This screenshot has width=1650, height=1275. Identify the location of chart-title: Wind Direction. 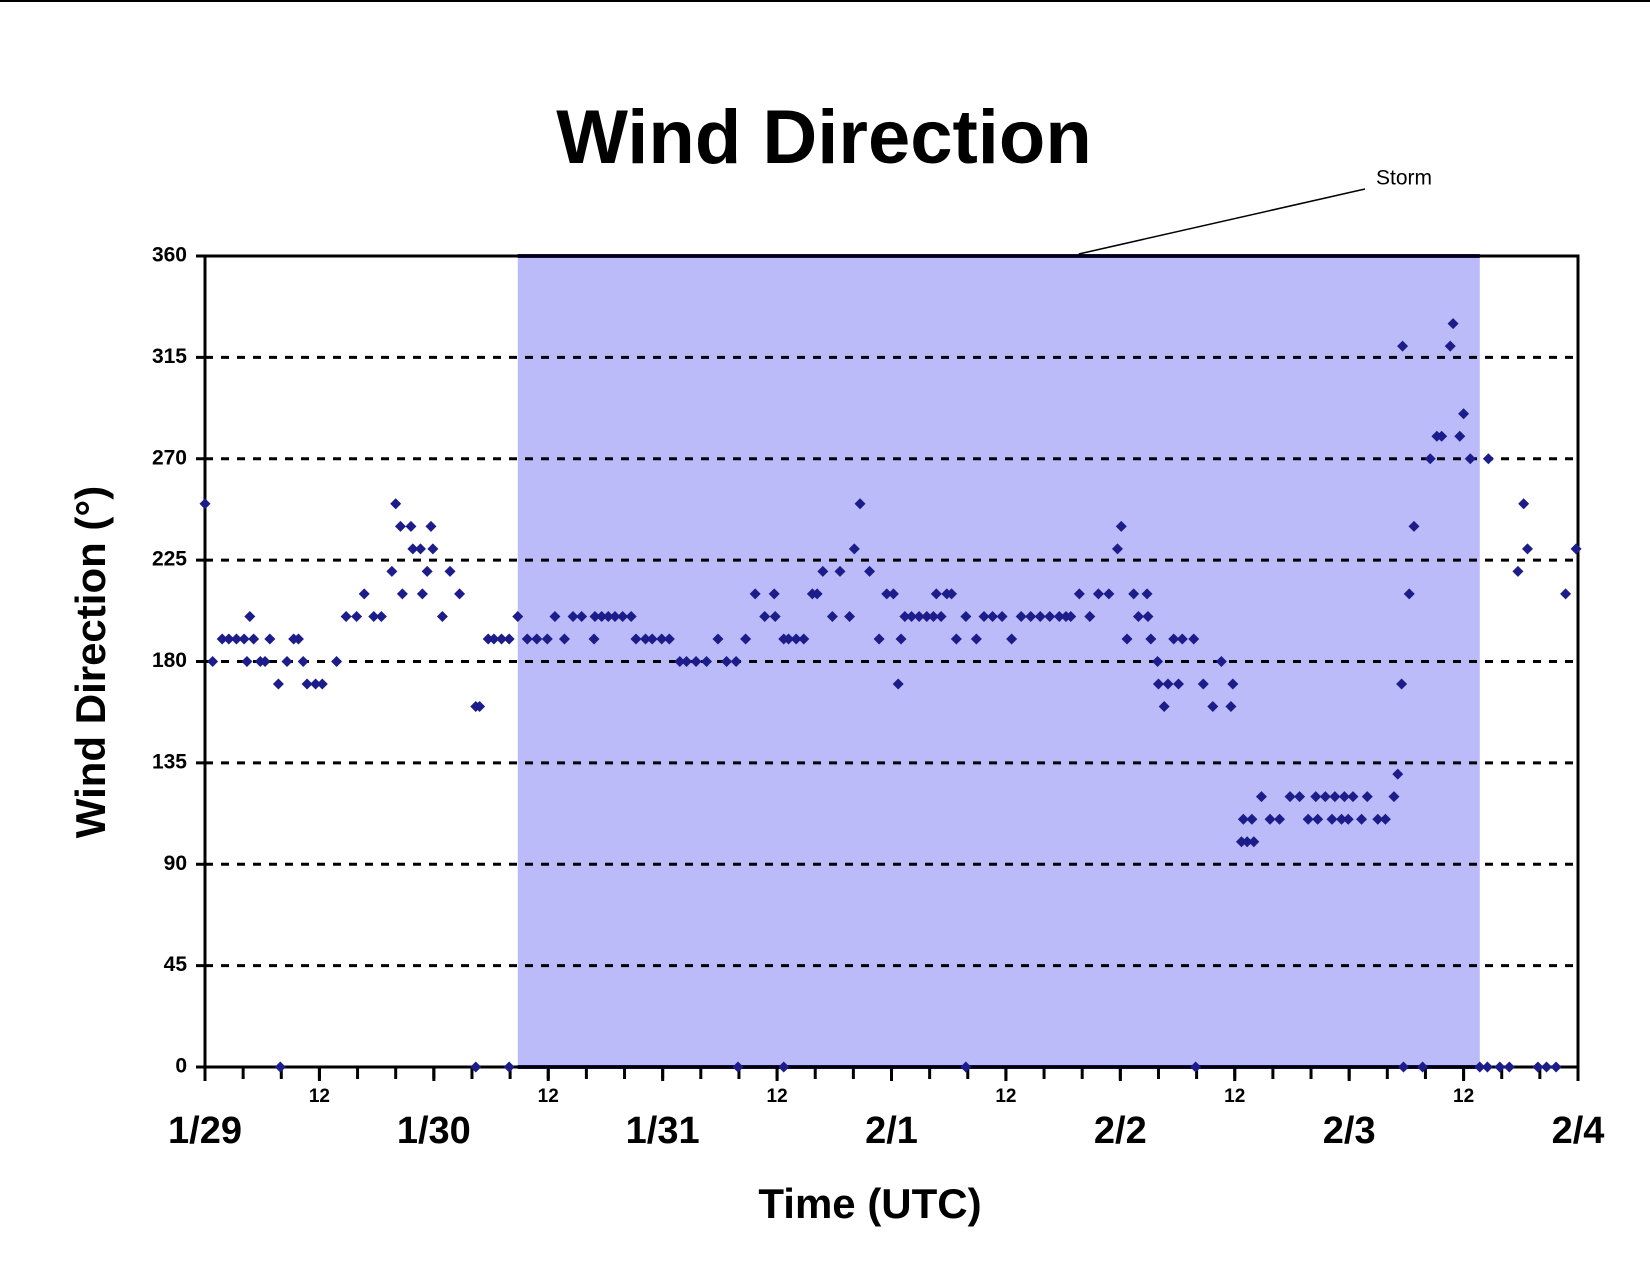
(824, 137).